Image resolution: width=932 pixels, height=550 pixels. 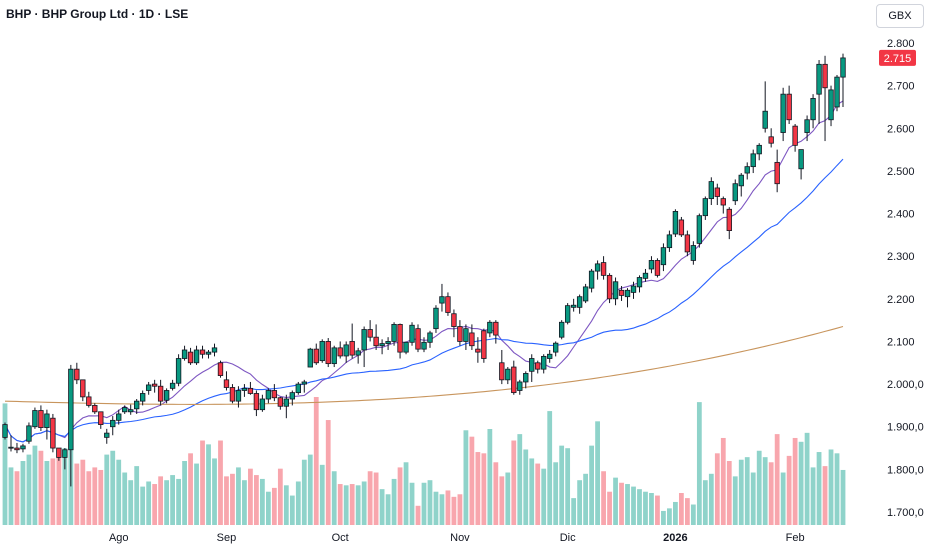 I want to click on y-tick-label: 2.600, so click(x=901, y=129).